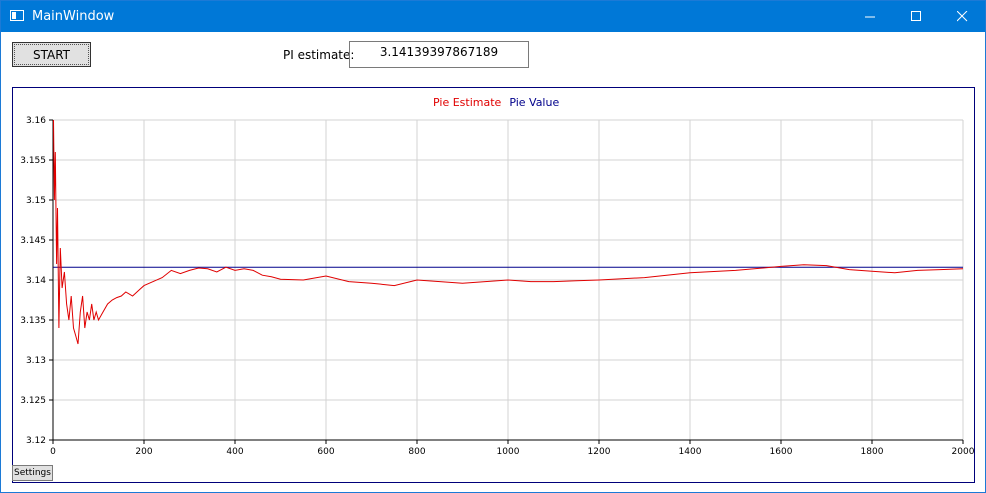 This screenshot has width=986, height=493. What do you see at coordinates (51, 54) in the screenshot?
I see `start-button: START` at bounding box center [51, 54].